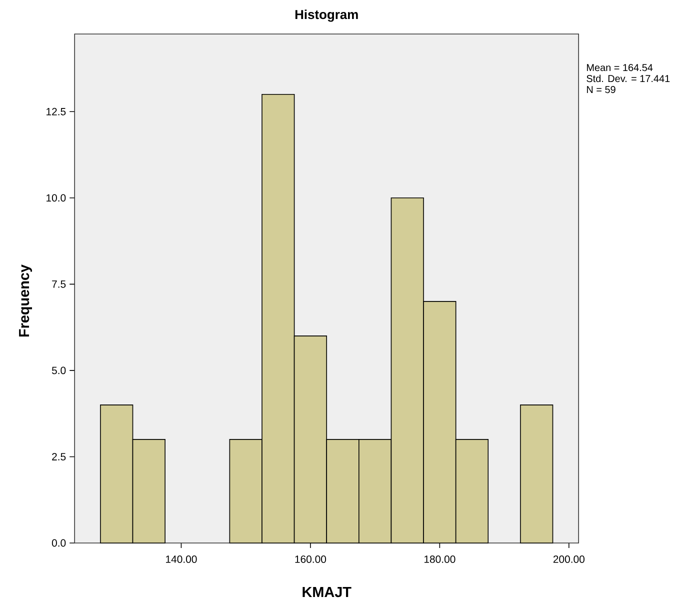 This screenshot has height=601, width=700. I want to click on y-tick-label: 5.0, so click(59, 370).